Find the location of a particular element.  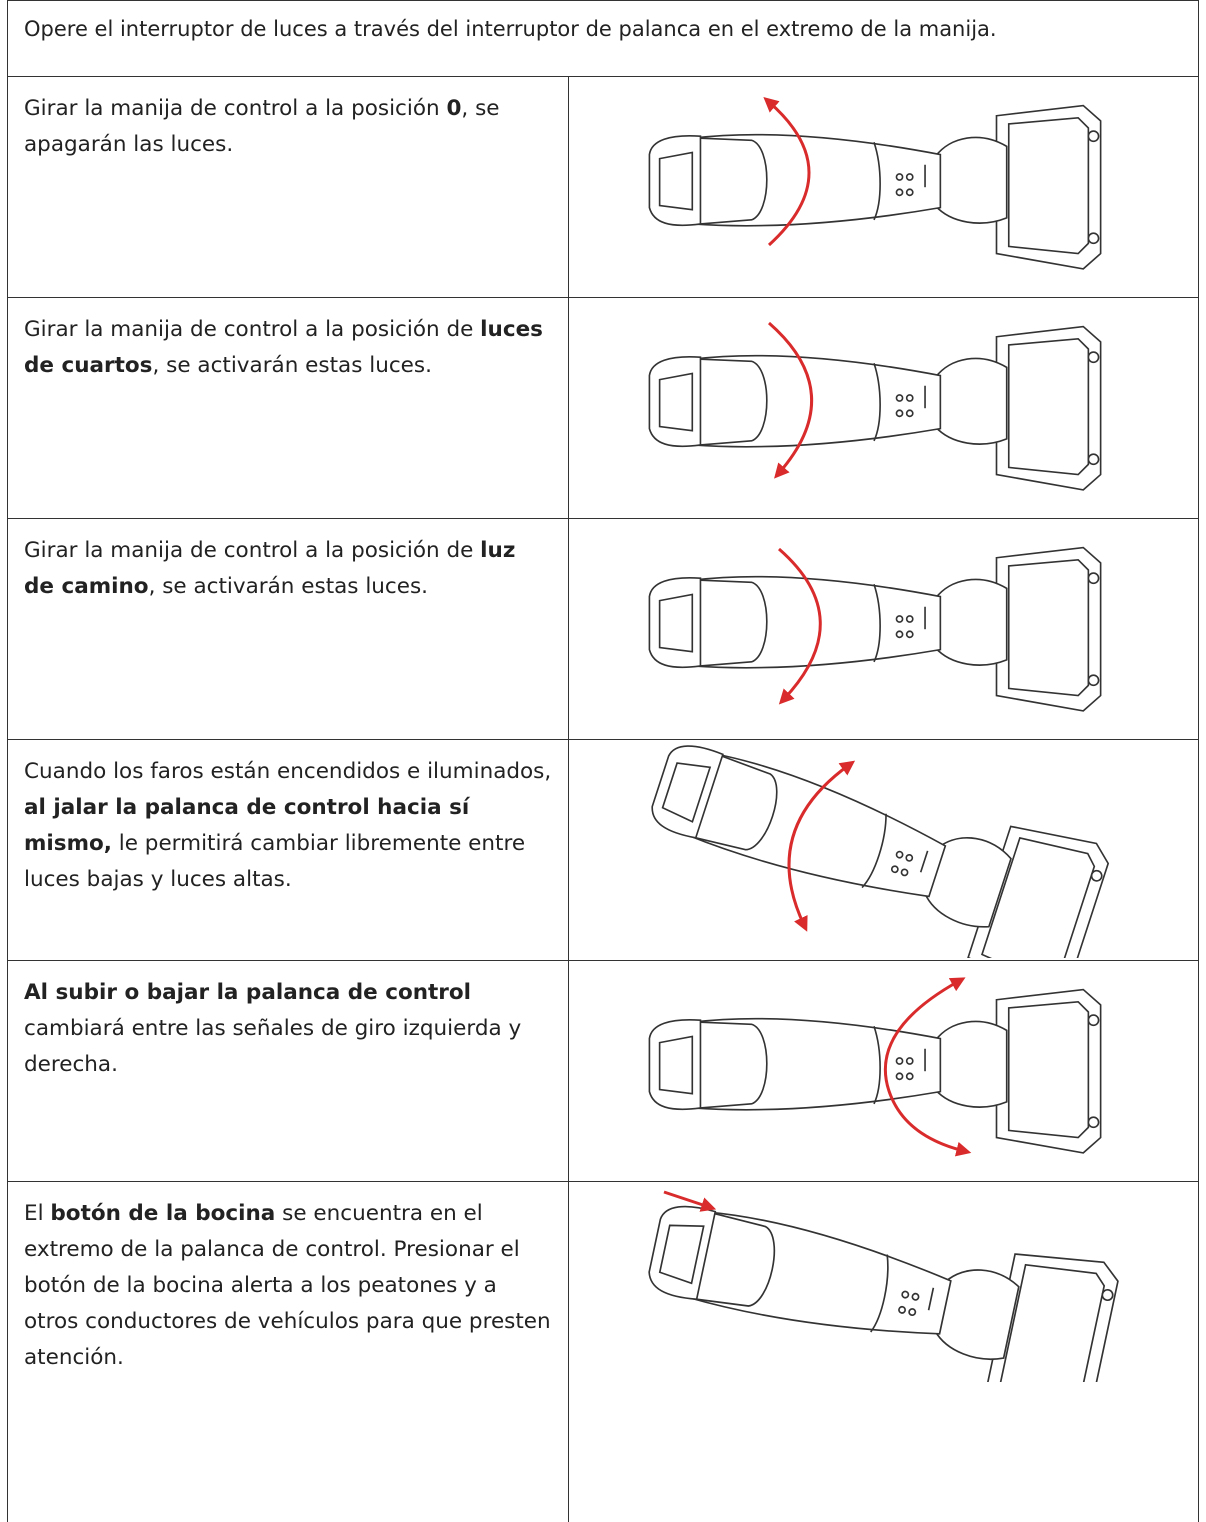

bold-text: Al subir o bajar la palanca de control is located at coordinates (247, 992).